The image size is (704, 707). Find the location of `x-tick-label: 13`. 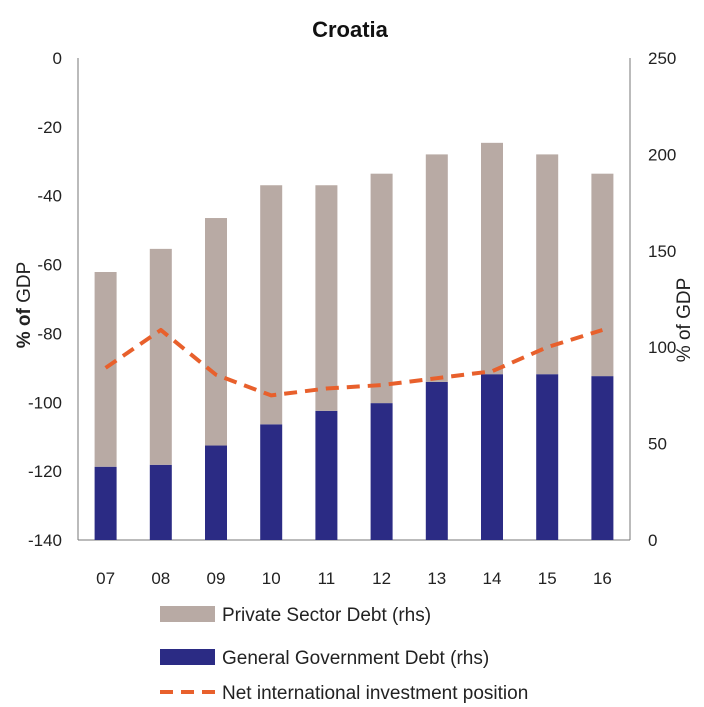

x-tick-label: 13 is located at coordinates (436, 578).